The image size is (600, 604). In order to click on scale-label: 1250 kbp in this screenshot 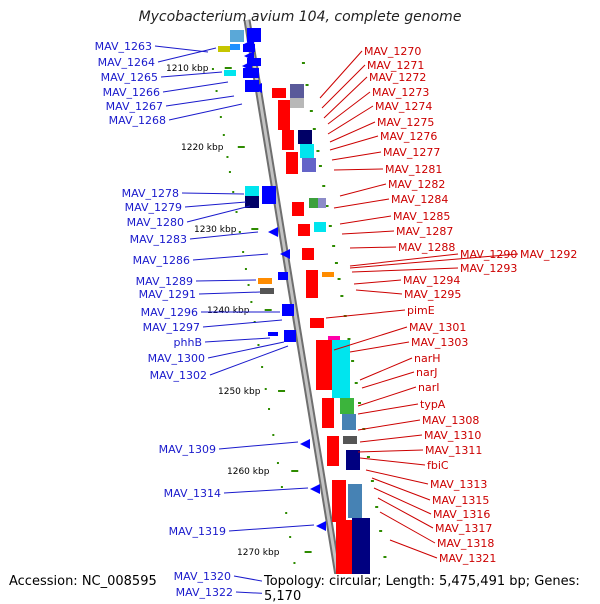, I will do `click(239, 392)`.